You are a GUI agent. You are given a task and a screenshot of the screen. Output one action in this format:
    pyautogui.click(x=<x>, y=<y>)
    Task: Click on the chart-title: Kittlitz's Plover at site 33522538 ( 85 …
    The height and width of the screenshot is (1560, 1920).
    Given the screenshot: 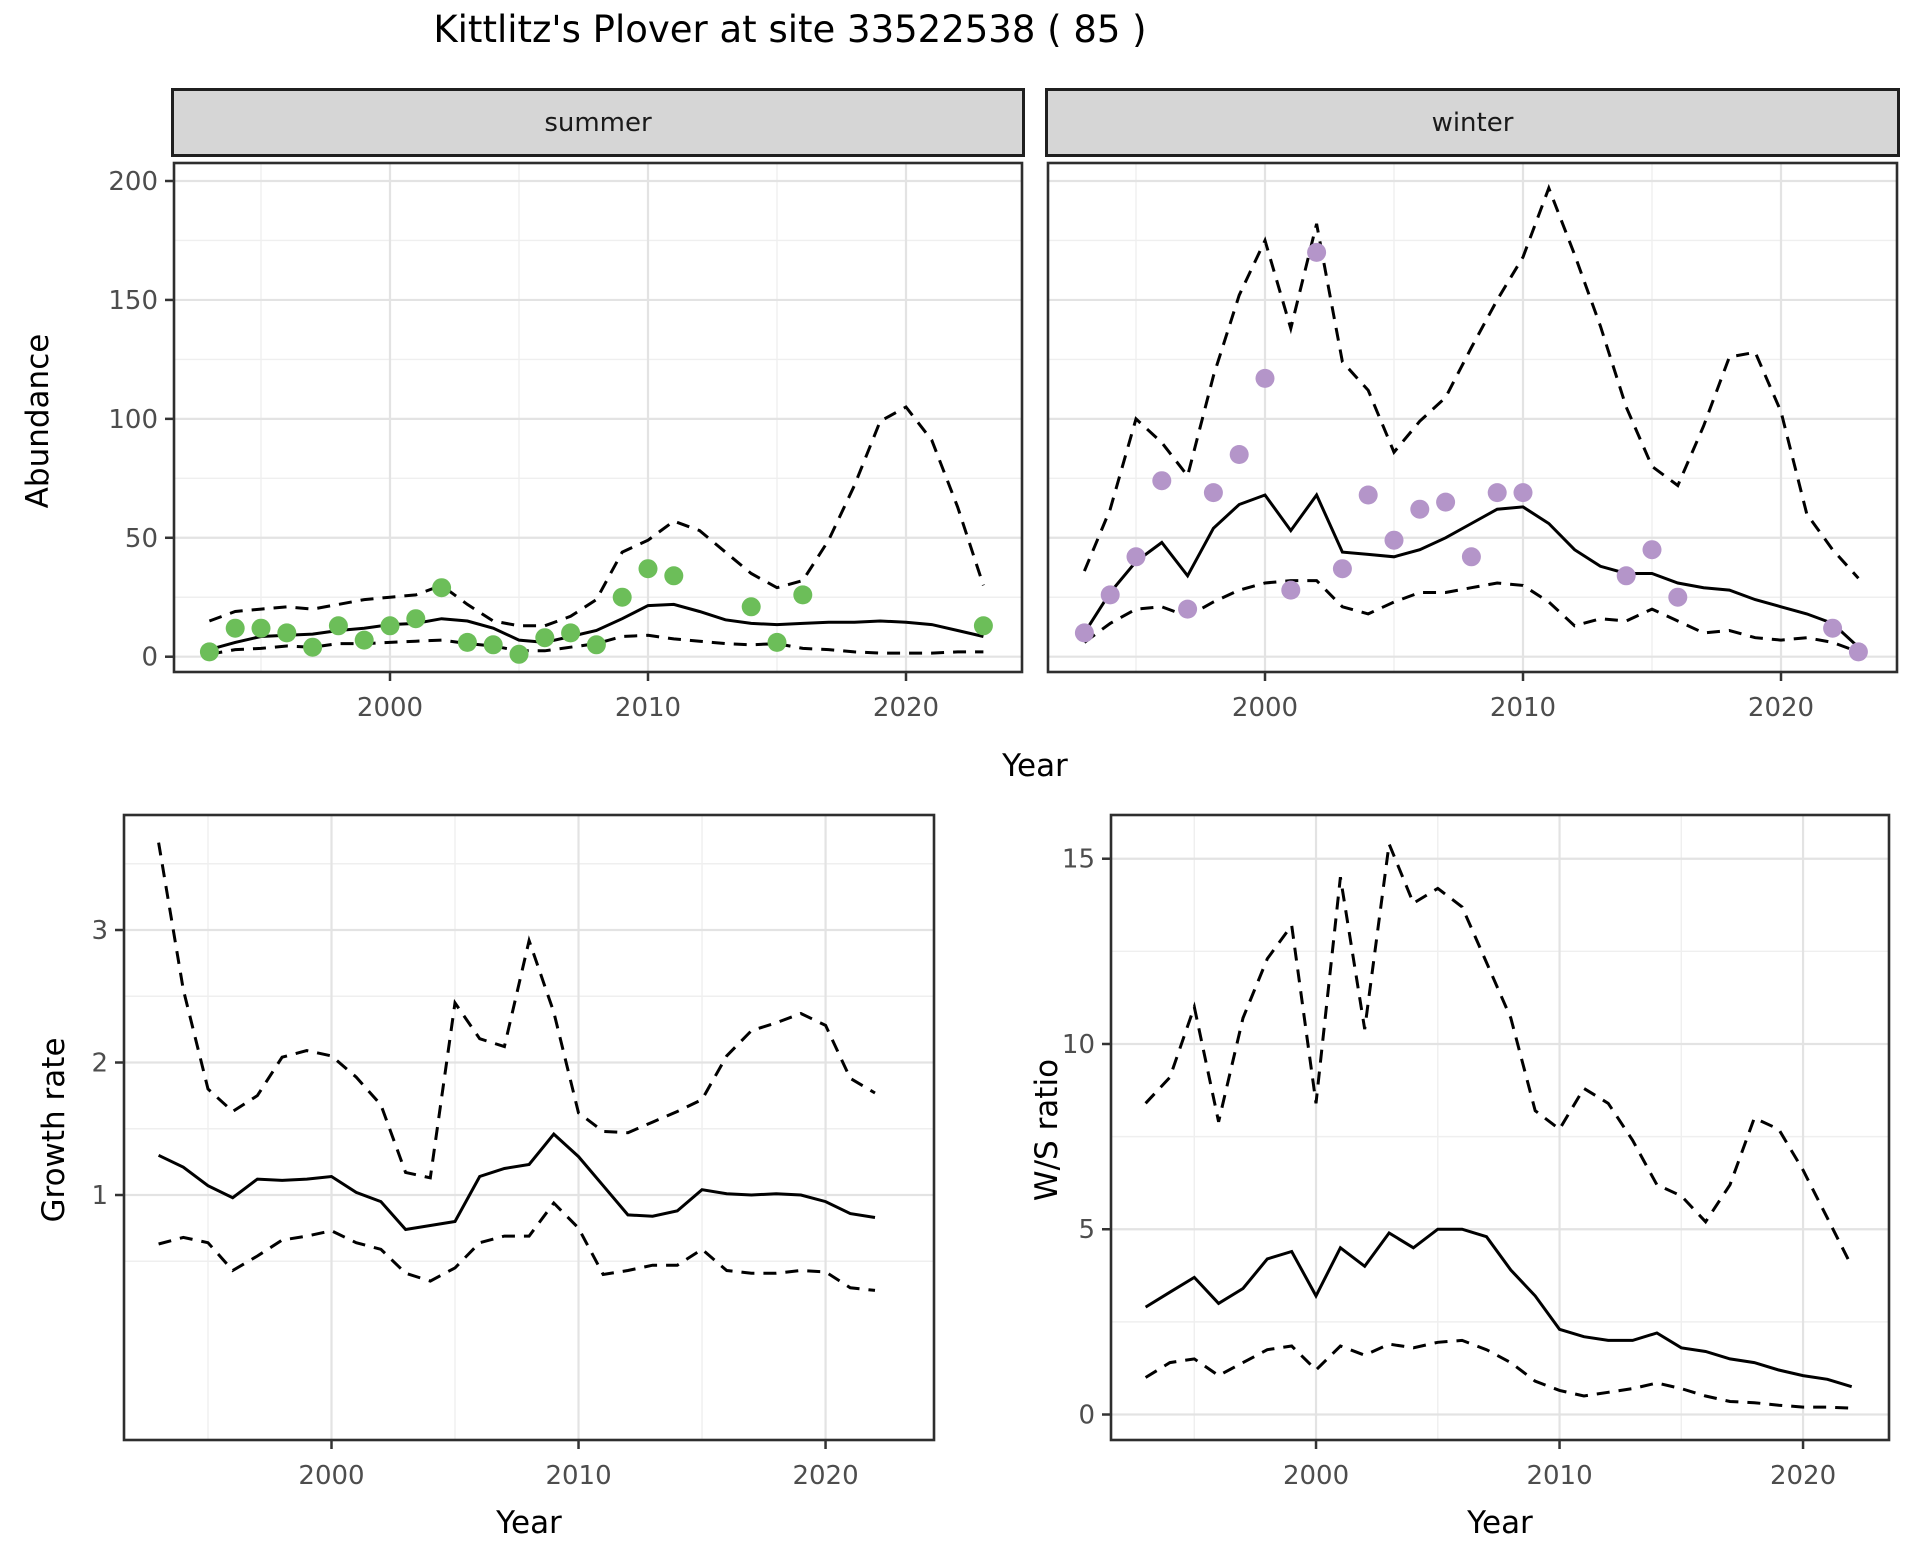 What is the action you would take?
    pyautogui.click(x=790, y=29)
    